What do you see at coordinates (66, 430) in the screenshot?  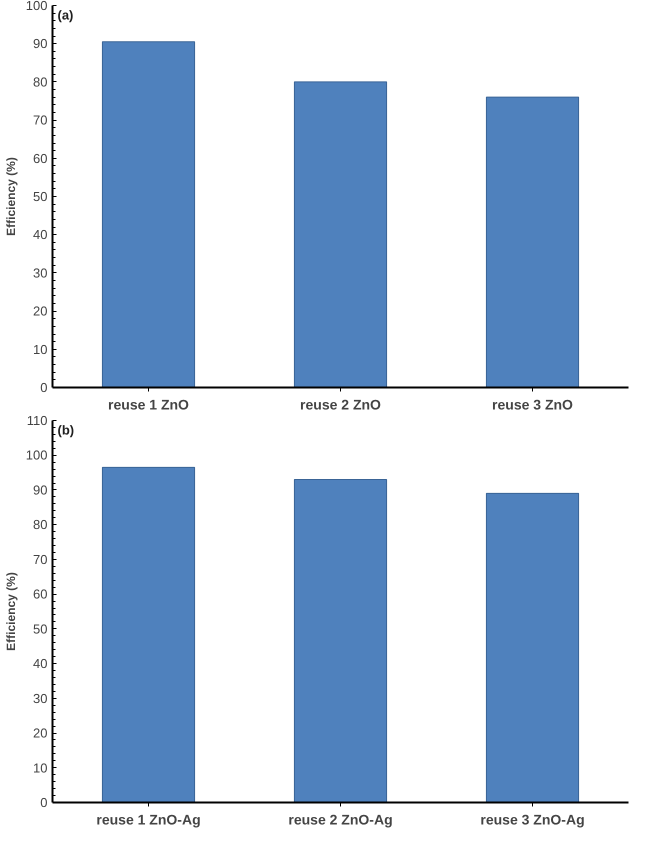 I see `chart-title: (b)` at bounding box center [66, 430].